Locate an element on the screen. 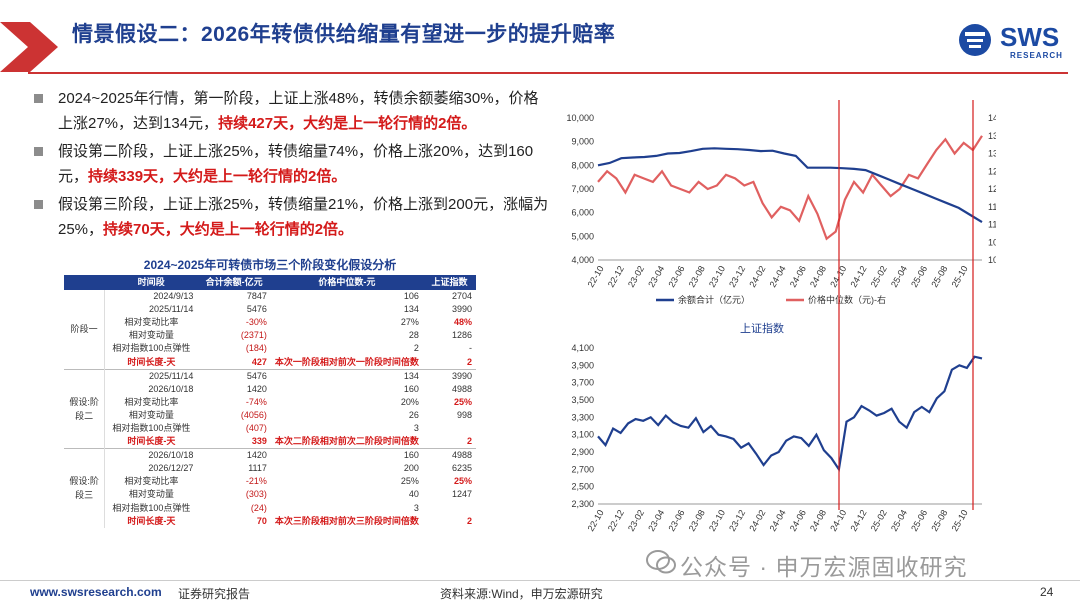 The height and width of the screenshot is (608, 1080). bullet-highlight: 持续427天，大约是上一轮行情的2倍。 is located at coordinates (347, 123).